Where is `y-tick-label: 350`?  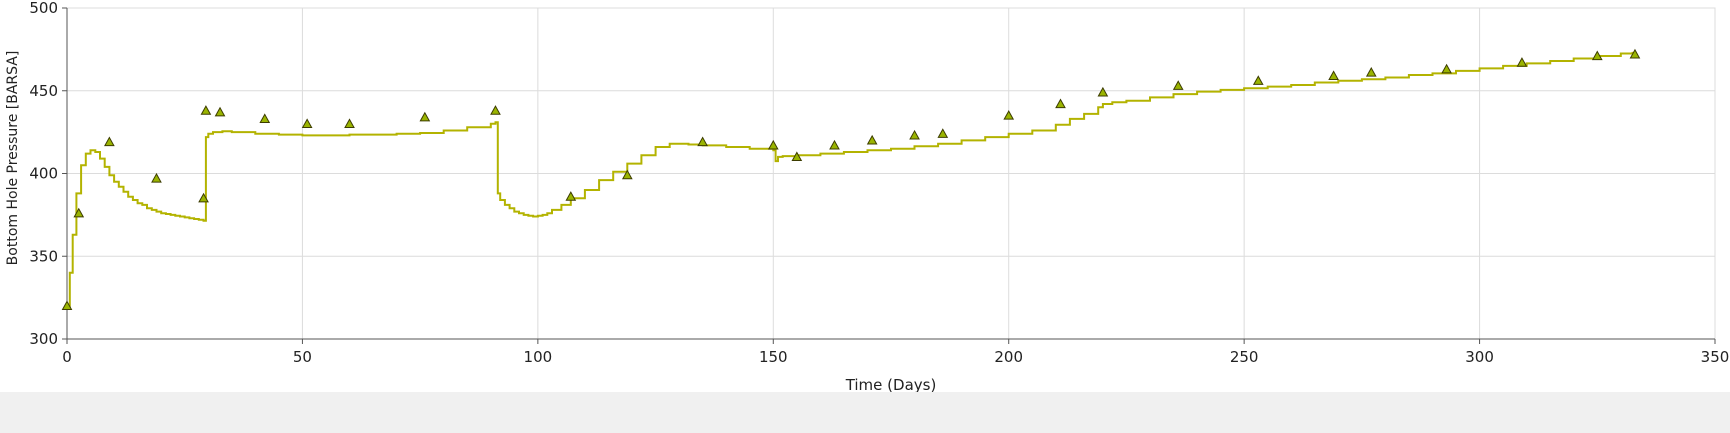 y-tick-label: 350 is located at coordinates (43, 256).